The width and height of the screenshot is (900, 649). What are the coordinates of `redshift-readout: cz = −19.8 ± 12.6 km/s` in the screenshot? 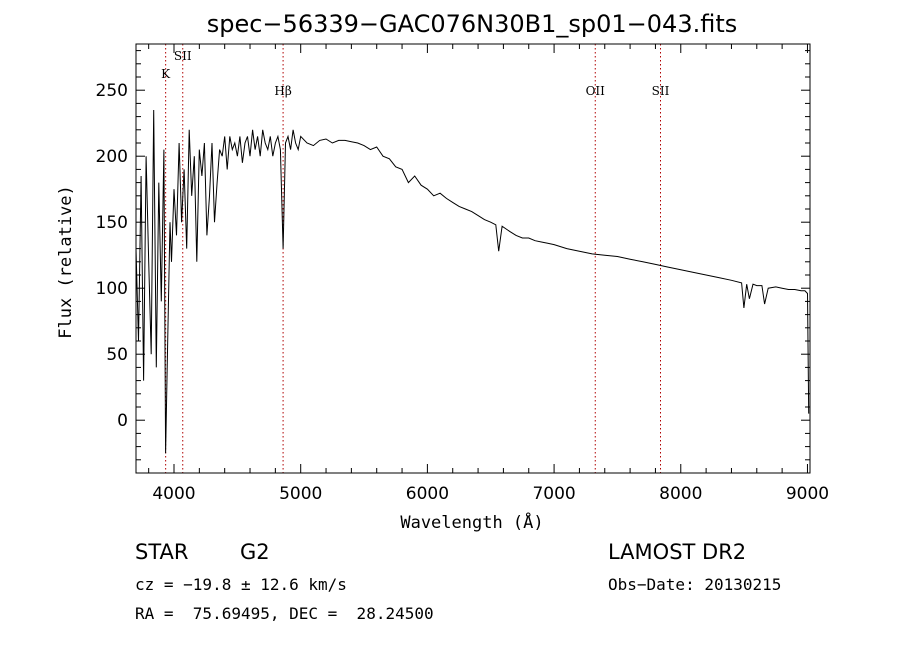 It's located at (241, 584).